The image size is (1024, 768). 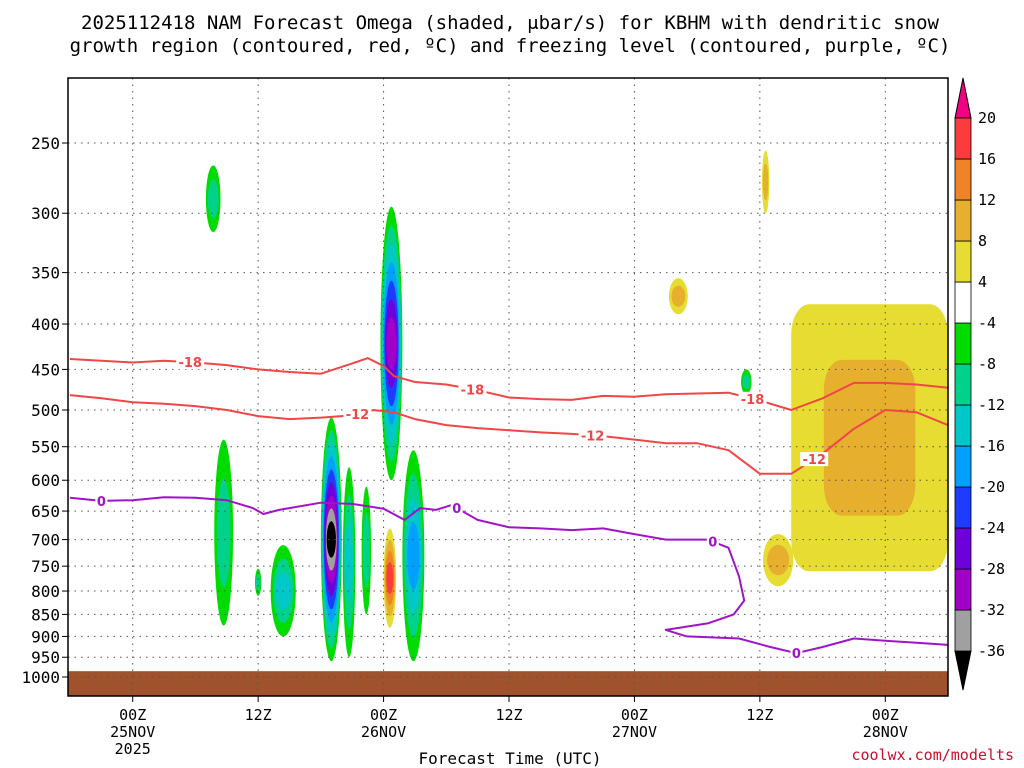 I want to click on y-tick-label: 500, so click(x=45, y=410).